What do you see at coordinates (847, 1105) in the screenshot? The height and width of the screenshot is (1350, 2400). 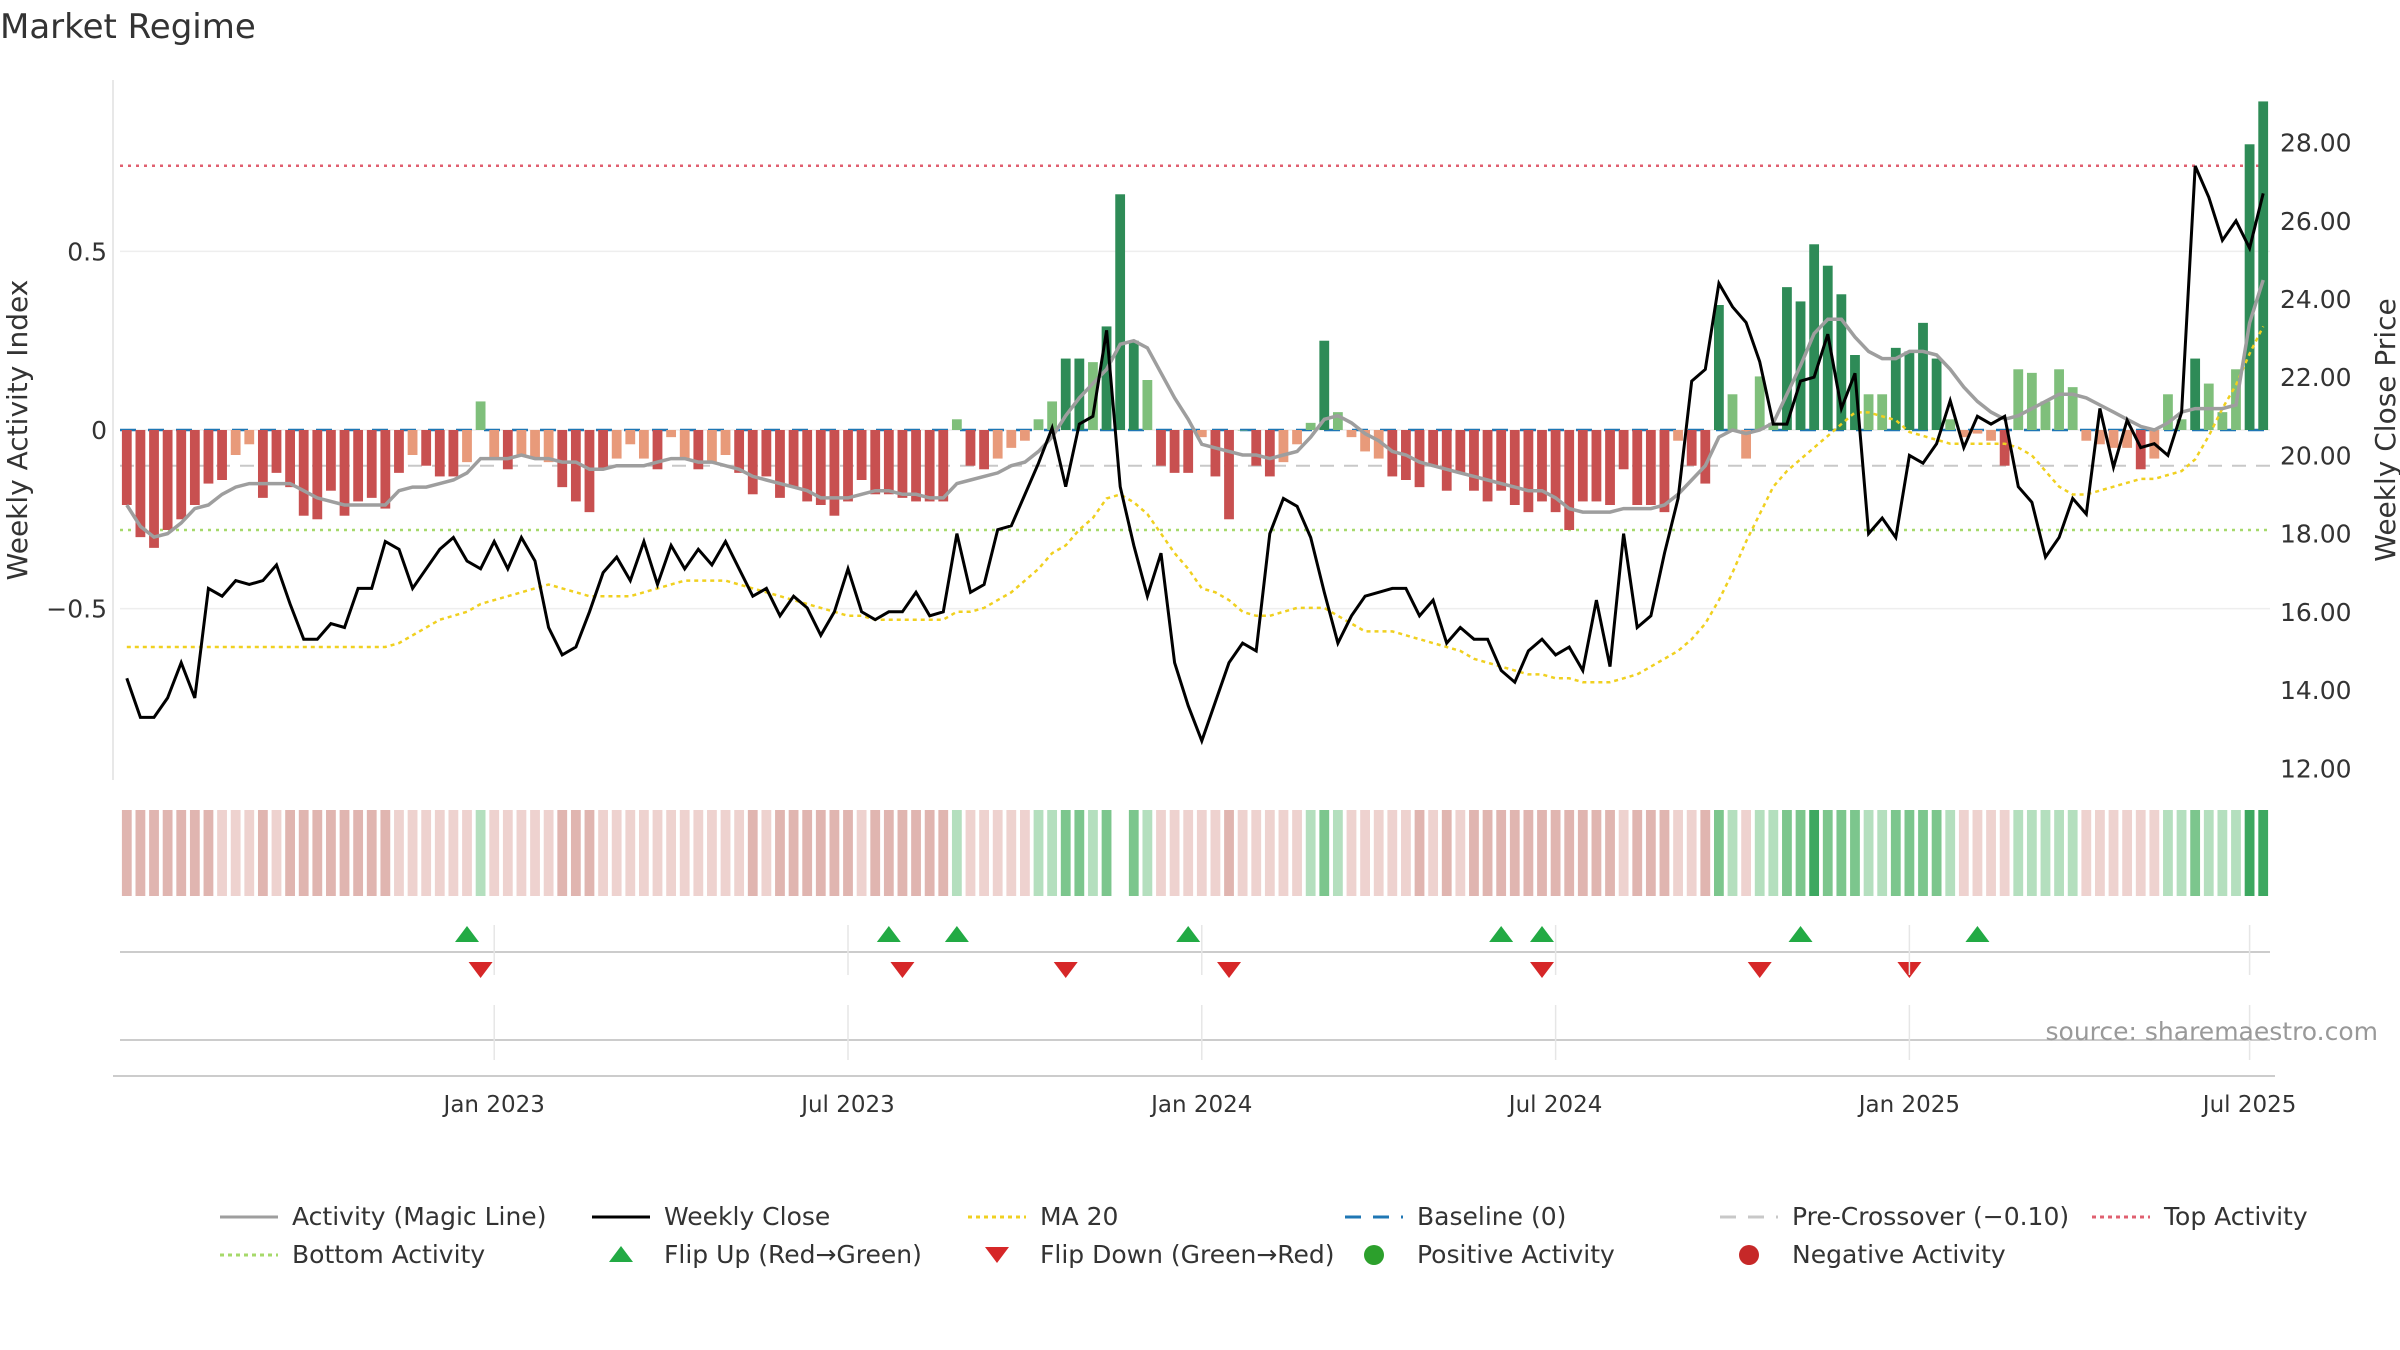 I see `x-tick-label: Jul 2023` at bounding box center [847, 1105].